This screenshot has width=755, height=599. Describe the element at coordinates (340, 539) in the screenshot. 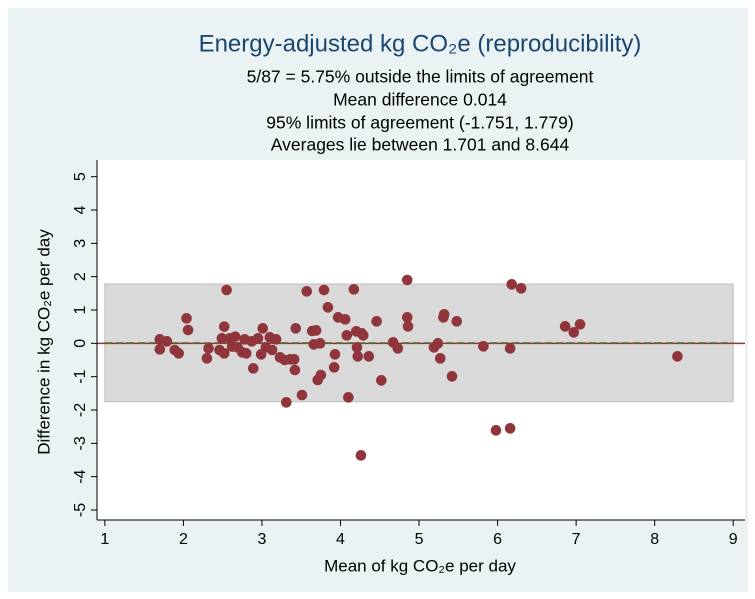

I see `x-tick-label: 4` at that location.